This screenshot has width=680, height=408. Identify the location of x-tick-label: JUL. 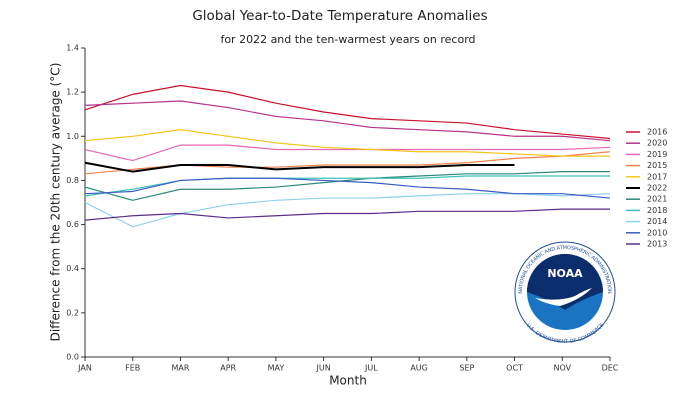
(371, 368).